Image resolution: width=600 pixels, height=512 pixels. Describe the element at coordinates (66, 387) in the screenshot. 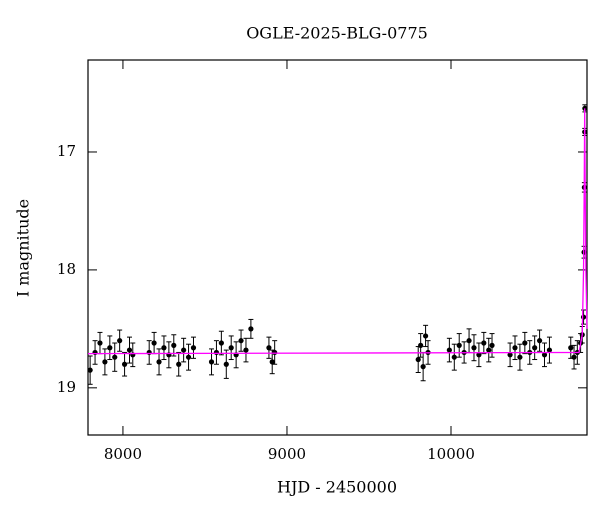

I see `y-tick-label: 19` at that location.